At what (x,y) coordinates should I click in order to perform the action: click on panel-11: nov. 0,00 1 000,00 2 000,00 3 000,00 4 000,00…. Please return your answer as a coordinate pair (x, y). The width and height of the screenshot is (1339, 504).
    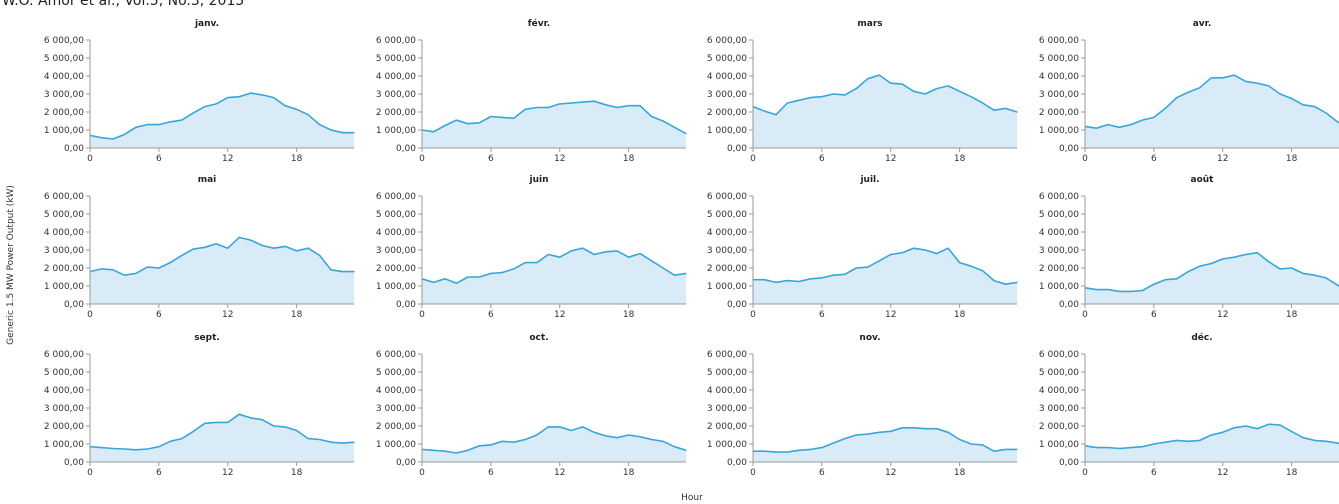
    Looking at the image, I should click on (862, 405).